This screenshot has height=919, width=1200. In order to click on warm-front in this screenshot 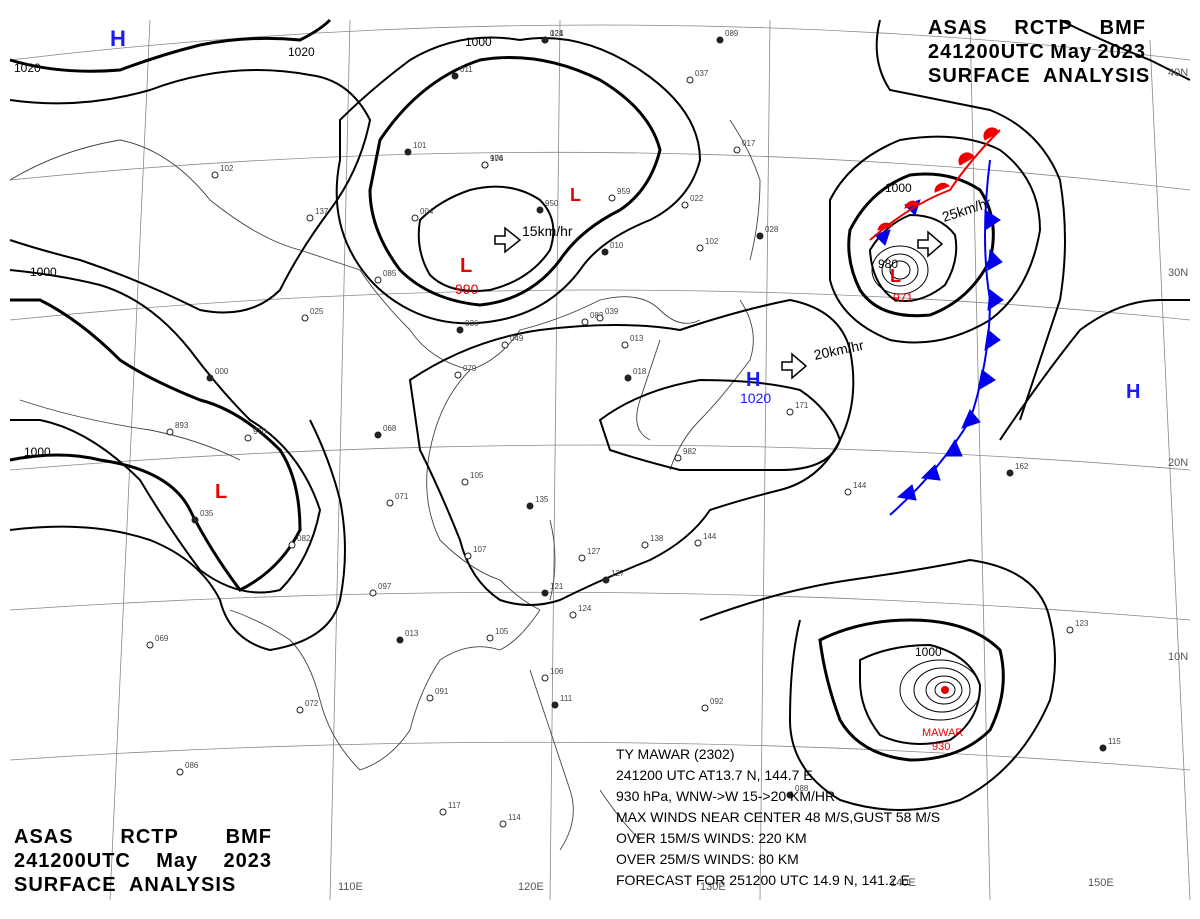, I will do `click(935, 184)`.